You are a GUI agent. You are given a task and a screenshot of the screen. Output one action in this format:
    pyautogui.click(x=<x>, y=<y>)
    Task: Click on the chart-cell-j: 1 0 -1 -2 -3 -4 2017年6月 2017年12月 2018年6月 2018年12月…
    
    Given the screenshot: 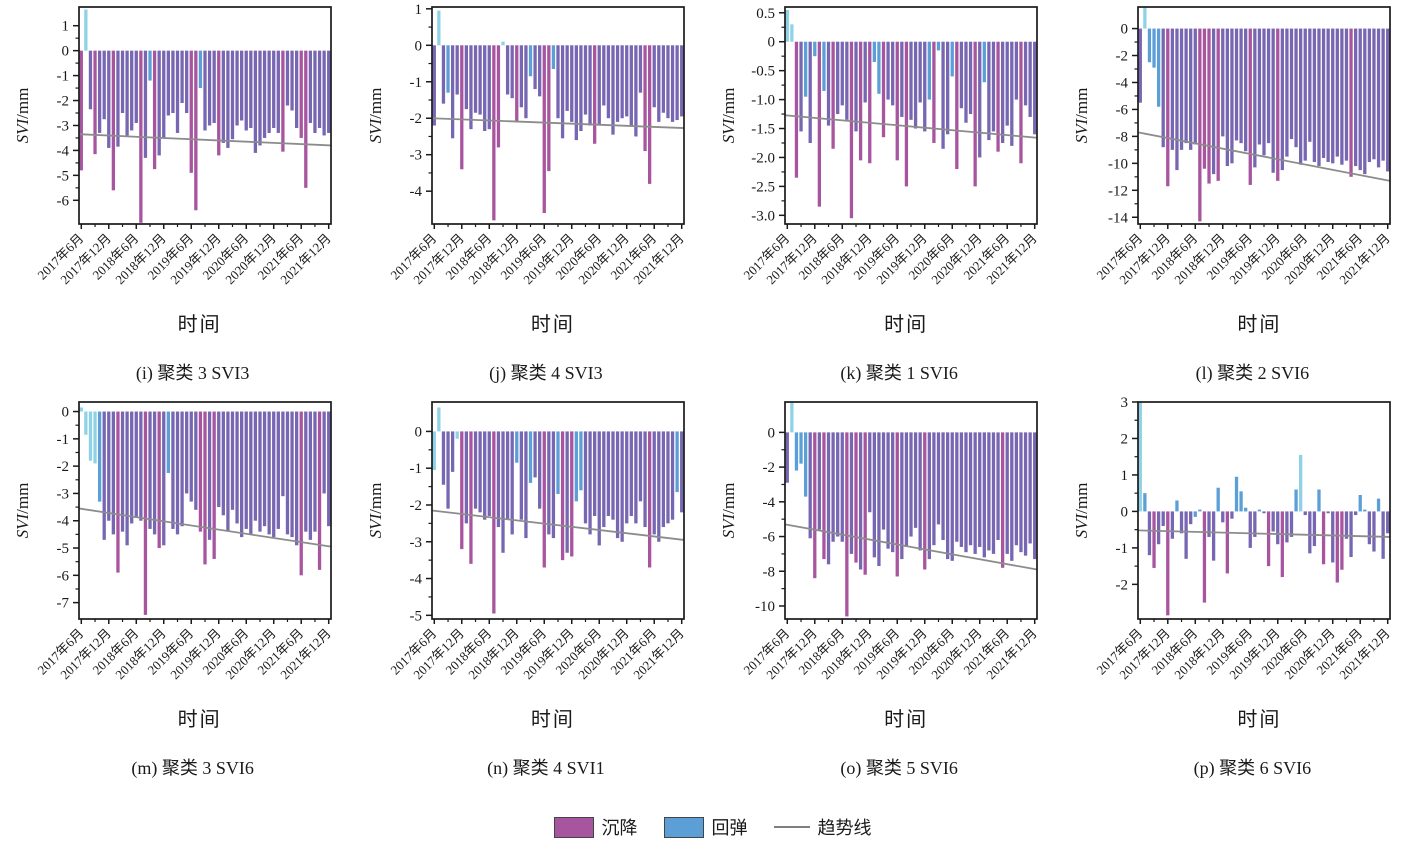 What is the action you would take?
    pyautogui.click(x=535, y=192)
    